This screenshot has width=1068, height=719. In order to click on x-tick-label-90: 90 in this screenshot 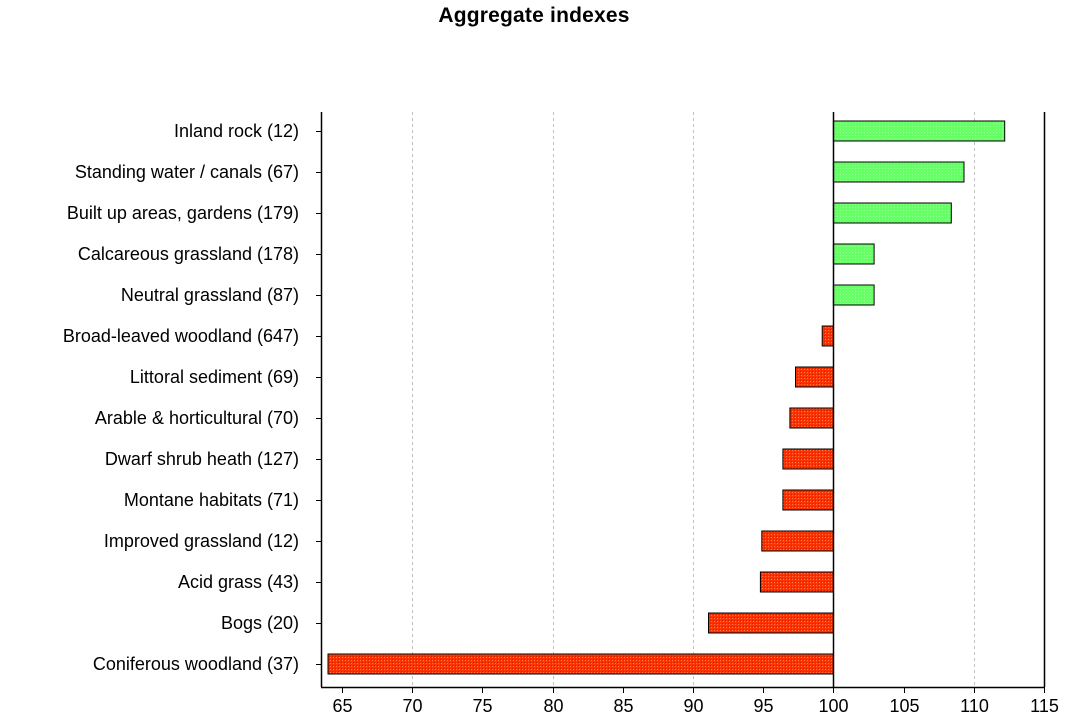, I will do `click(693, 706)`.